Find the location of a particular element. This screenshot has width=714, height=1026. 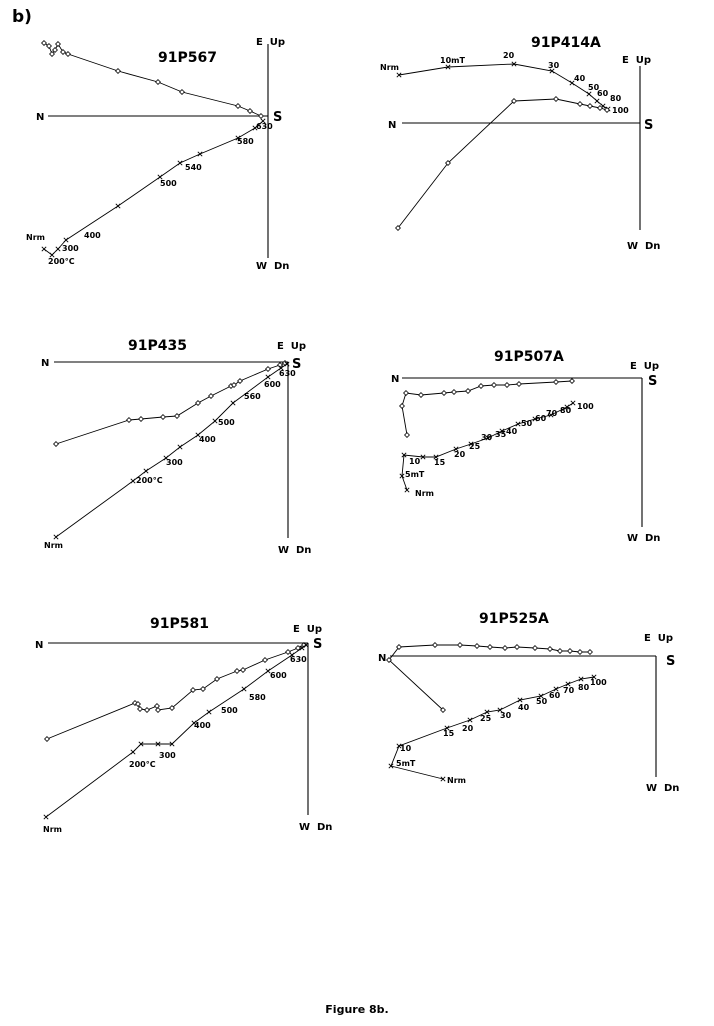

step-label: 25 is located at coordinates (486, 718).